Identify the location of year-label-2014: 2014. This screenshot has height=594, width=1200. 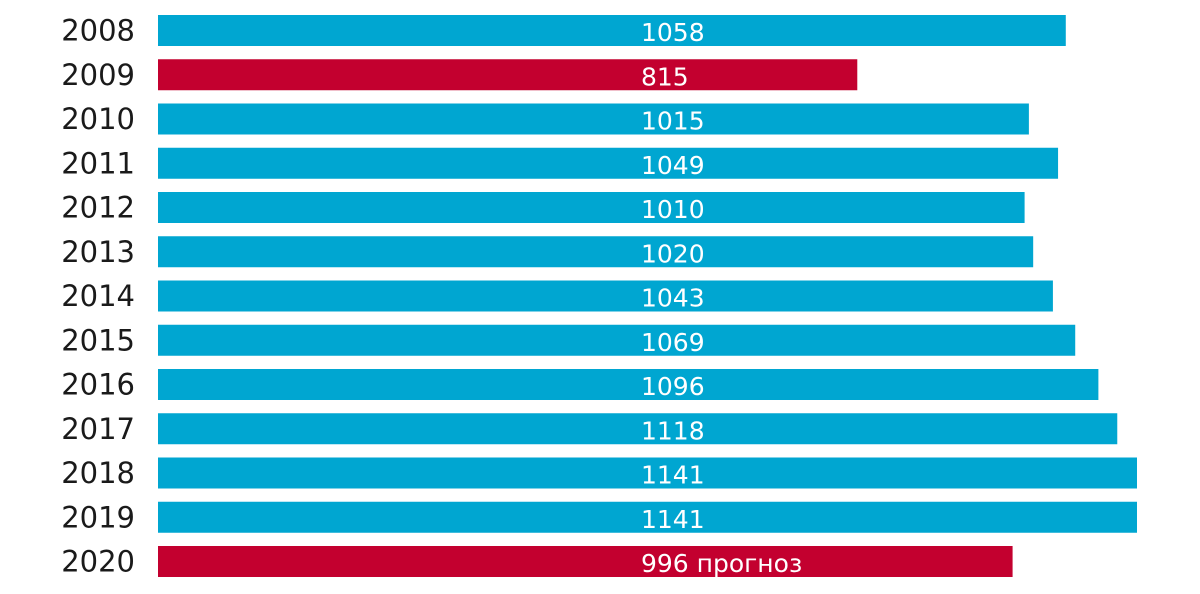
(98, 296).